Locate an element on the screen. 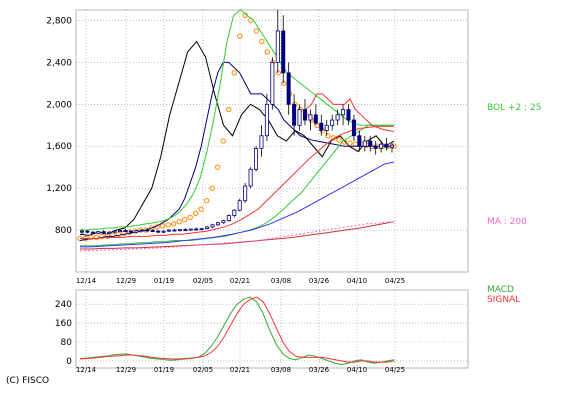 Image resolution: width=561 pixels, height=400 pixels. price-x-tick-label: 12/14 is located at coordinates (86, 281).